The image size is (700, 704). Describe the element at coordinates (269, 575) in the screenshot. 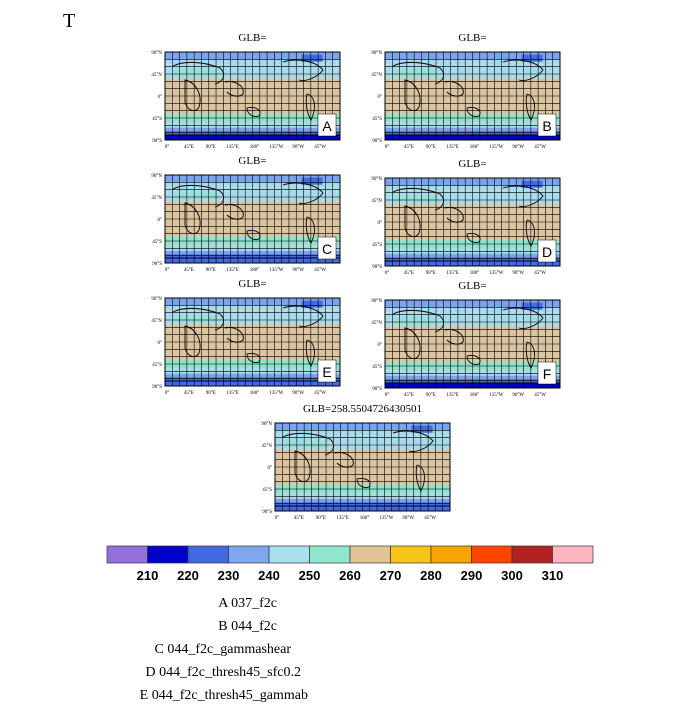

I see `colorbar-label: 240` at that location.